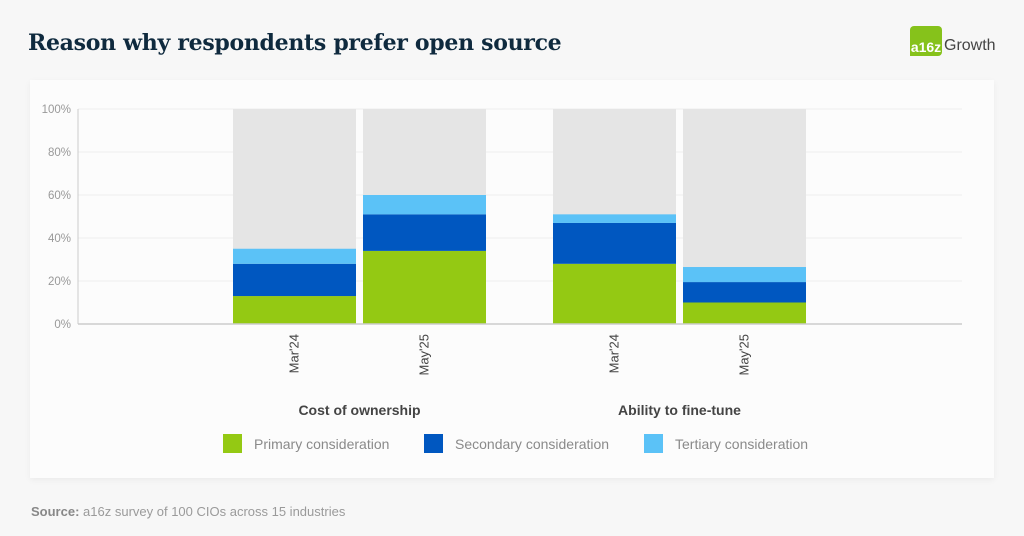 Image resolution: width=1024 pixels, height=536 pixels. I want to click on y-tick-label: 40%, so click(59, 239).